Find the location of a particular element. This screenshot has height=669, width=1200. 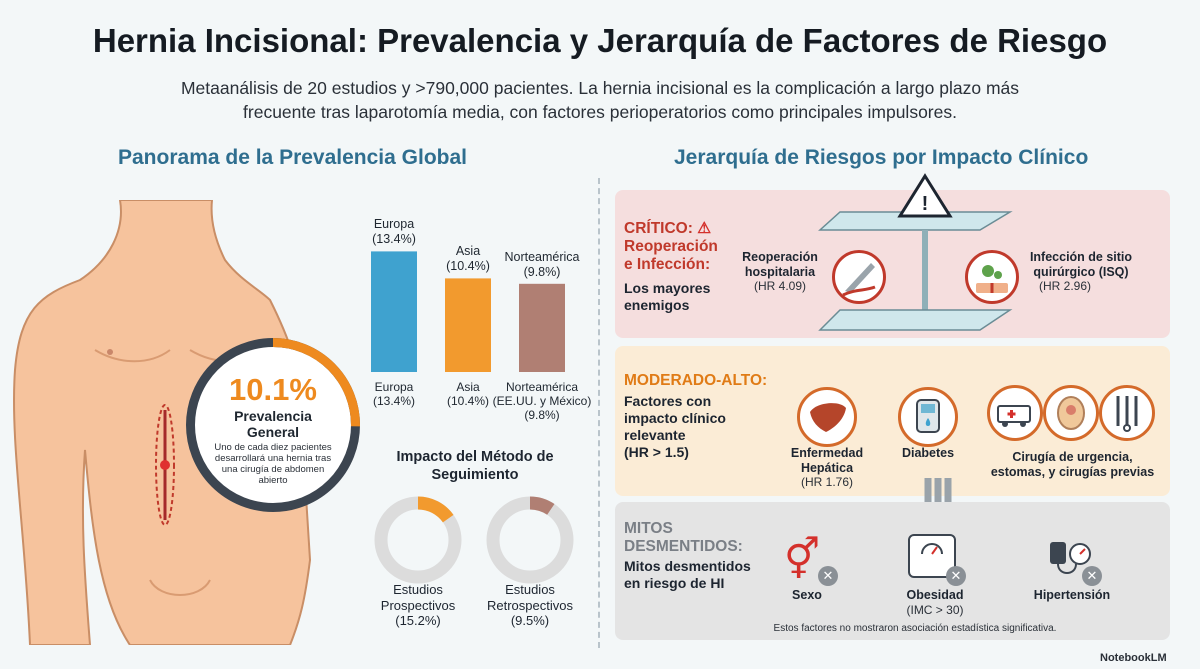

bar-asia is located at coordinates (468, 325).